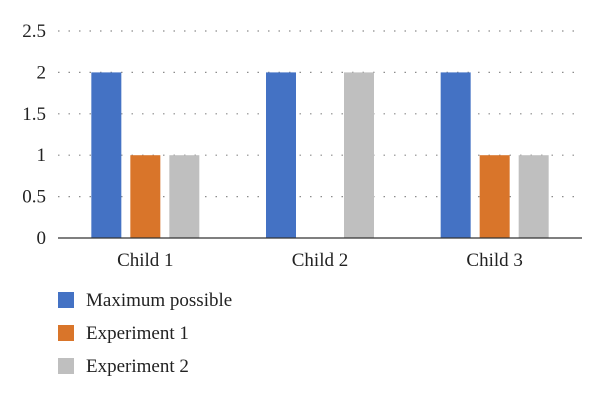  I want to click on legend-label: Experiment 1, so click(137, 333).